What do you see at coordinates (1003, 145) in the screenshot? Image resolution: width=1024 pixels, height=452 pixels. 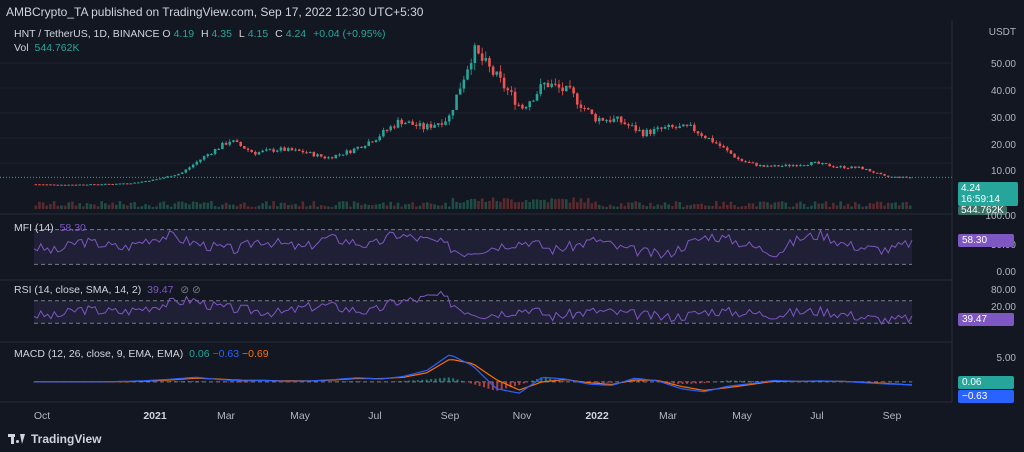 I see `price-tick: 20.00` at bounding box center [1003, 145].